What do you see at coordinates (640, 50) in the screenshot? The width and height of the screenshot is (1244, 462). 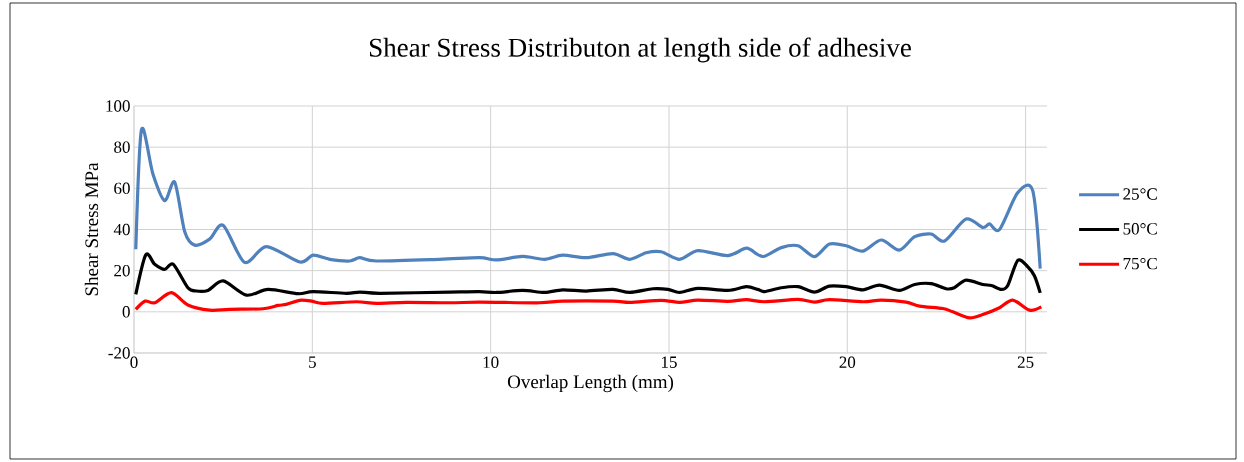 I see `chart-title: Shear Stress Distributon at length side of adhesive` at bounding box center [640, 50].